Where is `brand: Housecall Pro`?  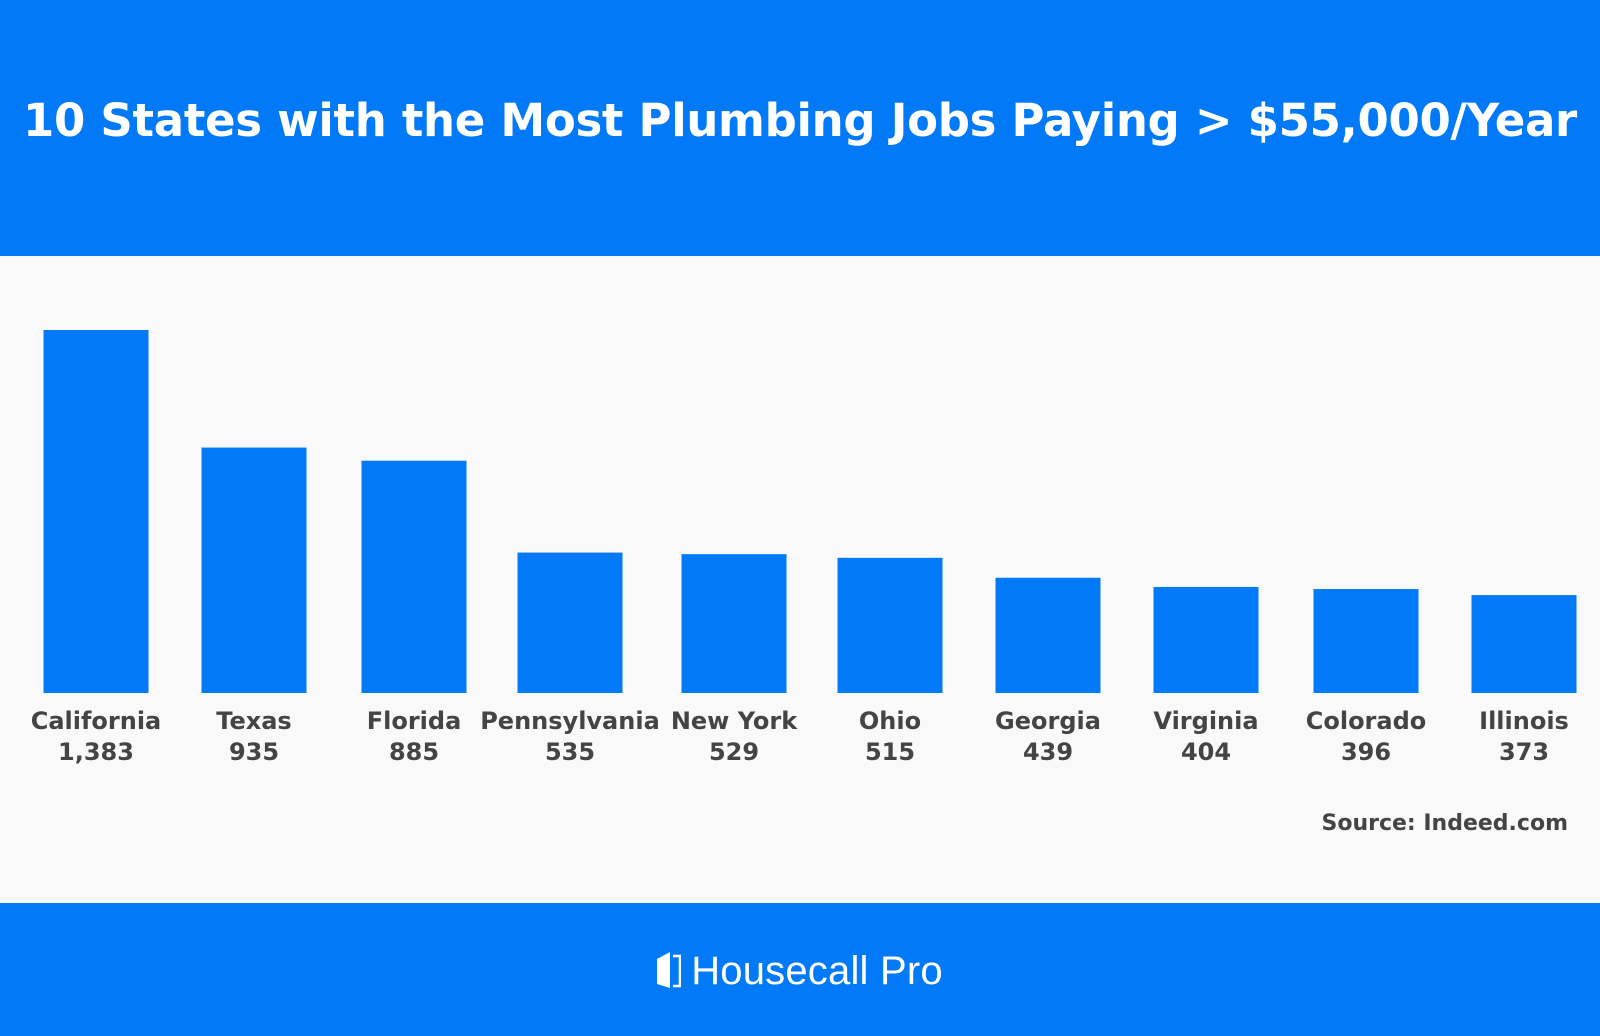
brand: Housecall Pro is located at coordinates (800, 971).